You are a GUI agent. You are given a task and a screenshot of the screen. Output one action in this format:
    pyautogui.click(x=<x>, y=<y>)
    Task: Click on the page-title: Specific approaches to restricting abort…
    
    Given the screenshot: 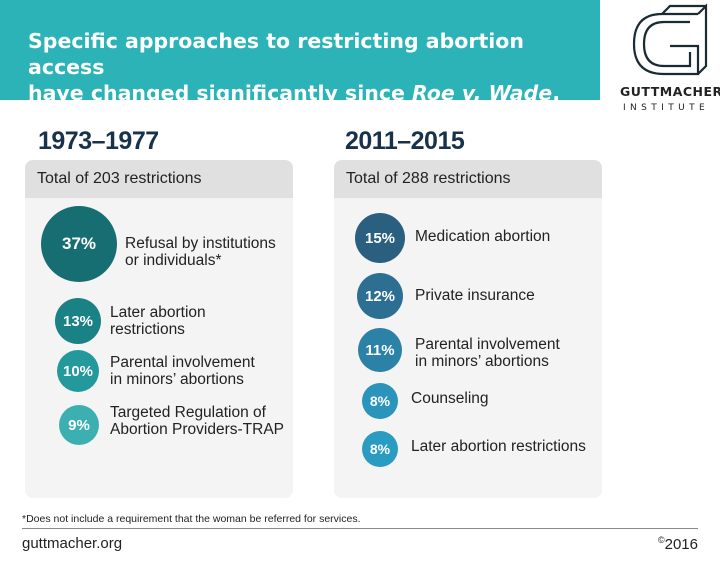 What is the action you would take?
    pyautogui.click(x=314, y=67)
    